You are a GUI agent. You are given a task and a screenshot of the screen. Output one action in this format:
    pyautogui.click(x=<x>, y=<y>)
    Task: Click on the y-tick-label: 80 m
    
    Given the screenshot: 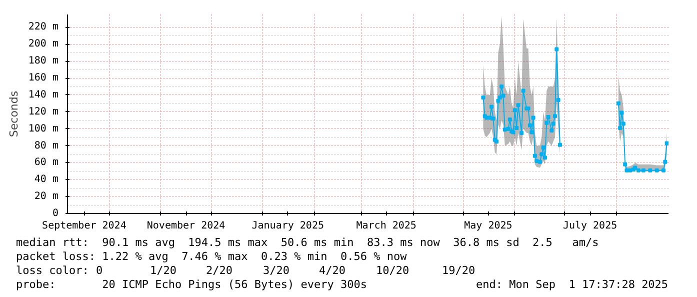 What is the action you would take?
    pyautogui.click(x=46, y=146)
    